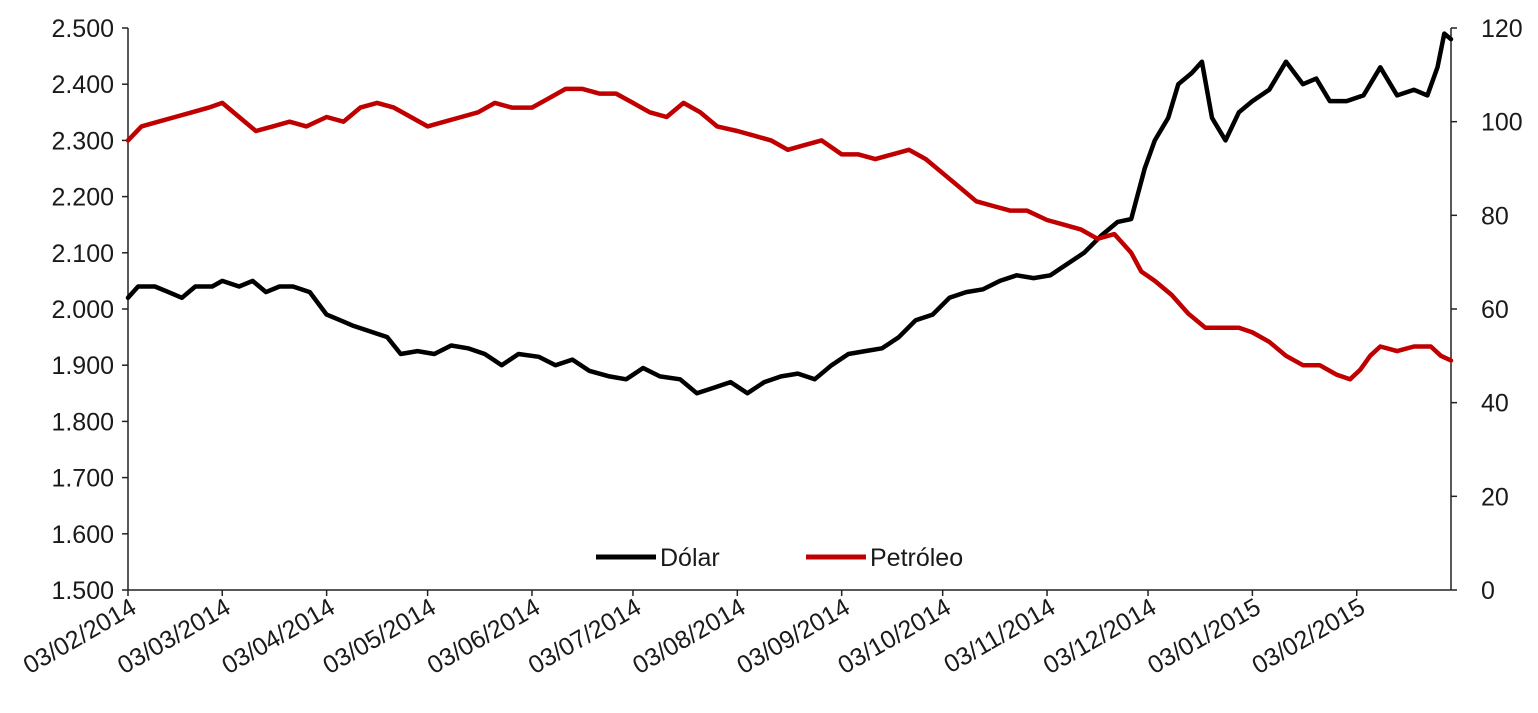  Describe the element at coordinates (484, 636) in the screenshot. I see `x-tick-label: 03/06/2014` at that location.